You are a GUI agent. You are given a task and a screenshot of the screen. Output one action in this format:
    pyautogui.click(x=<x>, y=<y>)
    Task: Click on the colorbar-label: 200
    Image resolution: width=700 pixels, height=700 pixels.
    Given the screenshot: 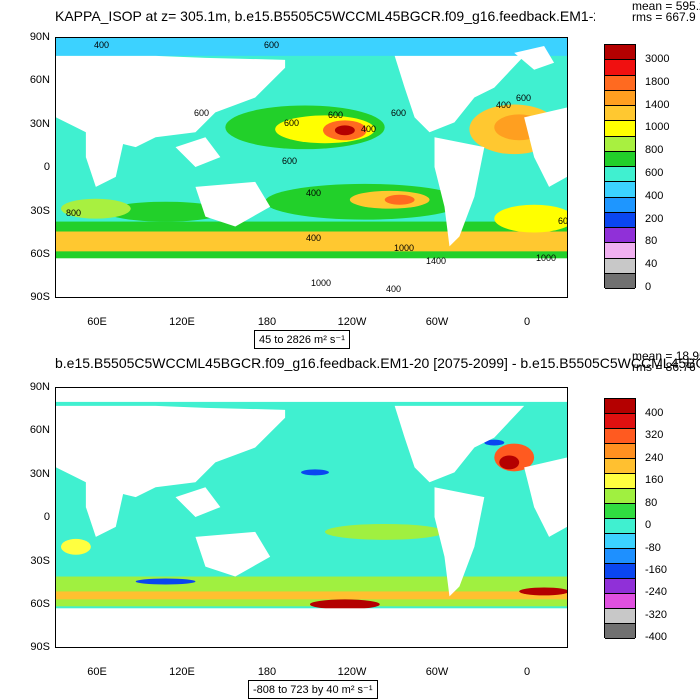 What is the action you would take?
    pyautogui.click(x=654, y=218)
    